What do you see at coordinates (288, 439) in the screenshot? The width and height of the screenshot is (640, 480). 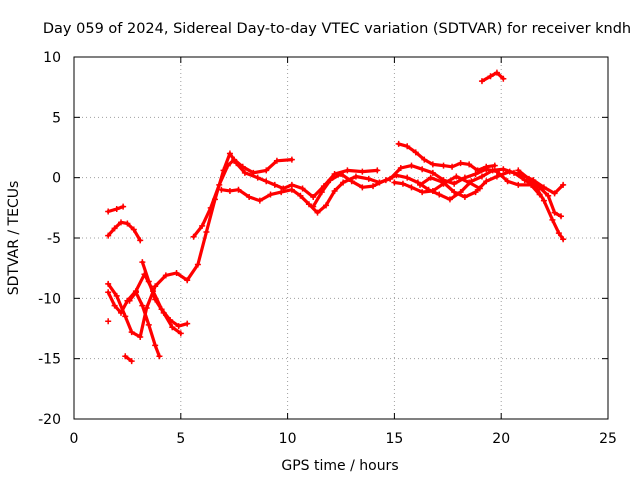 I see `x-tick-label: 10` at bounding box center [288, 439].